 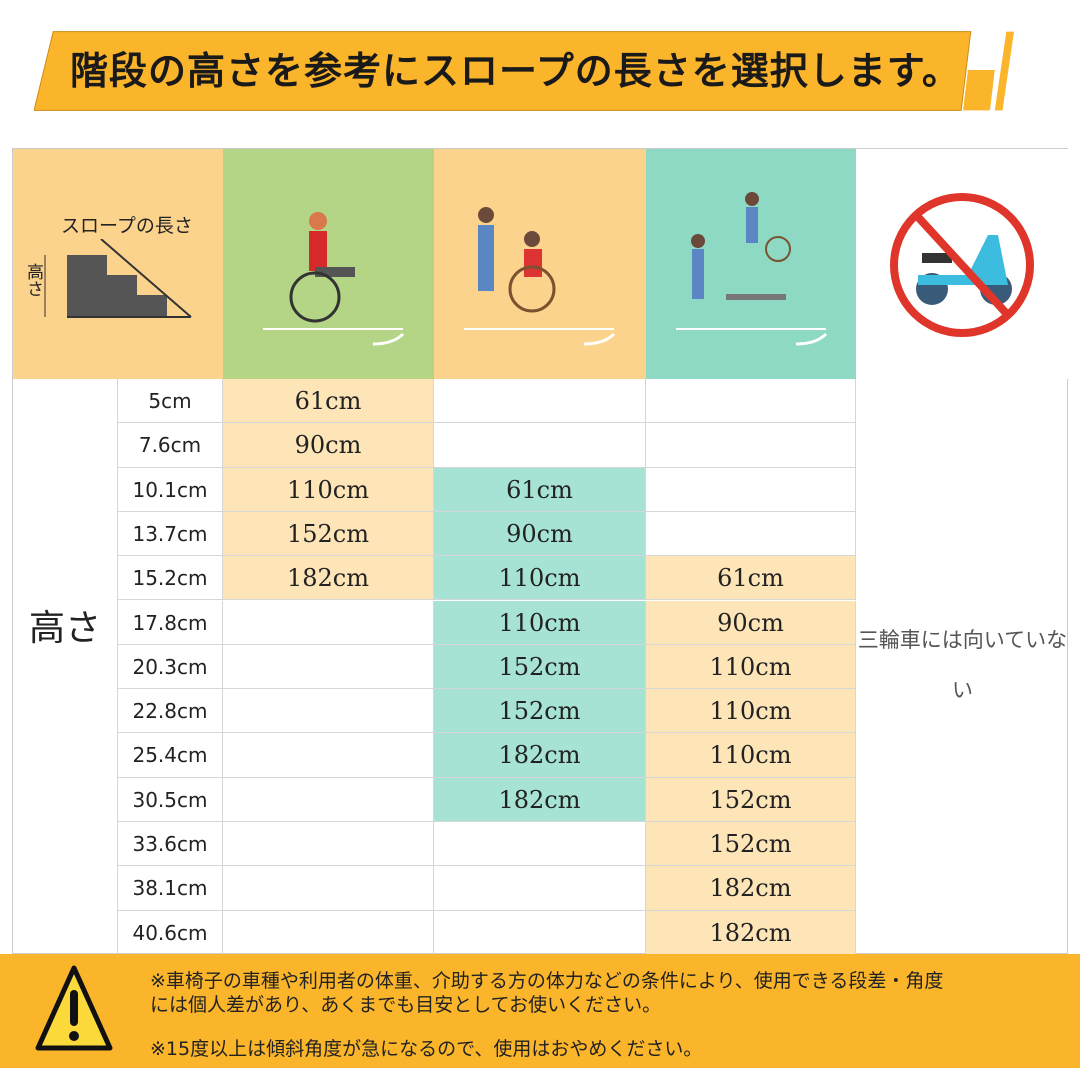 I want to click on step-height-cell: 40.6cm, so click(x=170, y=932).